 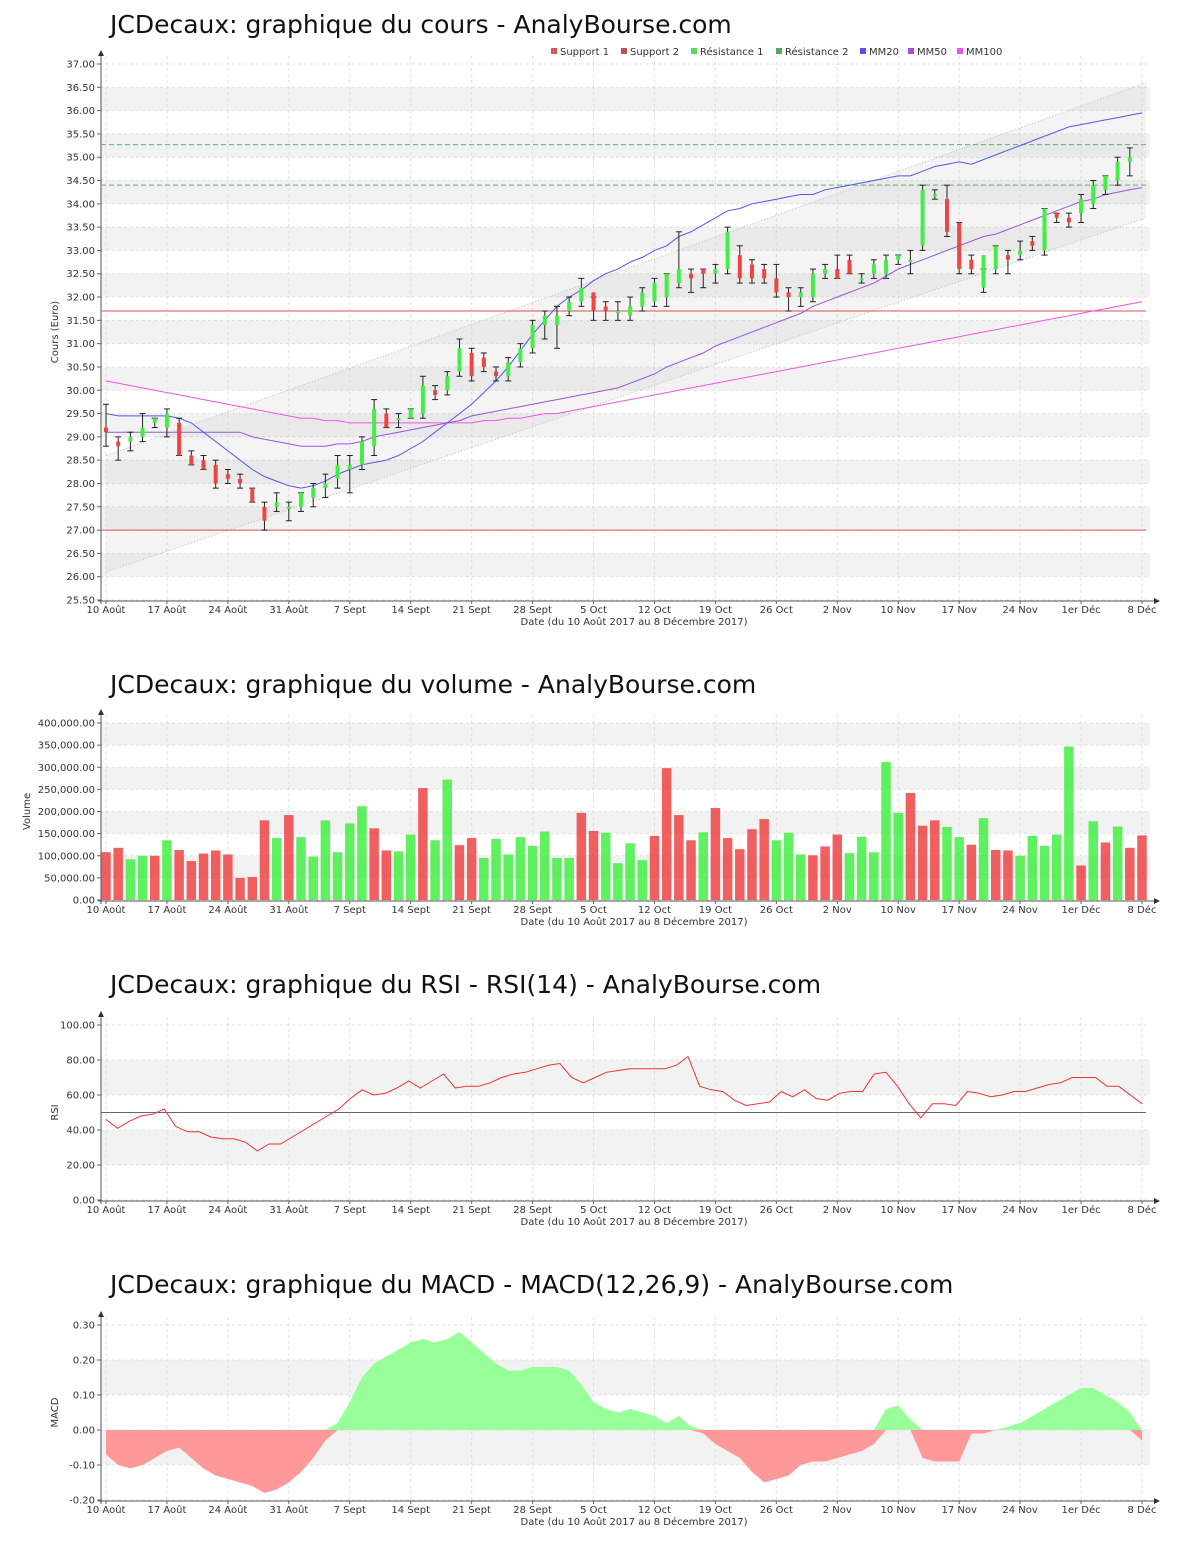 What do you see at coordinates (55, 1412) in the screenshot?
I see `macd-y-axis-title: MACD` at bounding box center [55, 1412].